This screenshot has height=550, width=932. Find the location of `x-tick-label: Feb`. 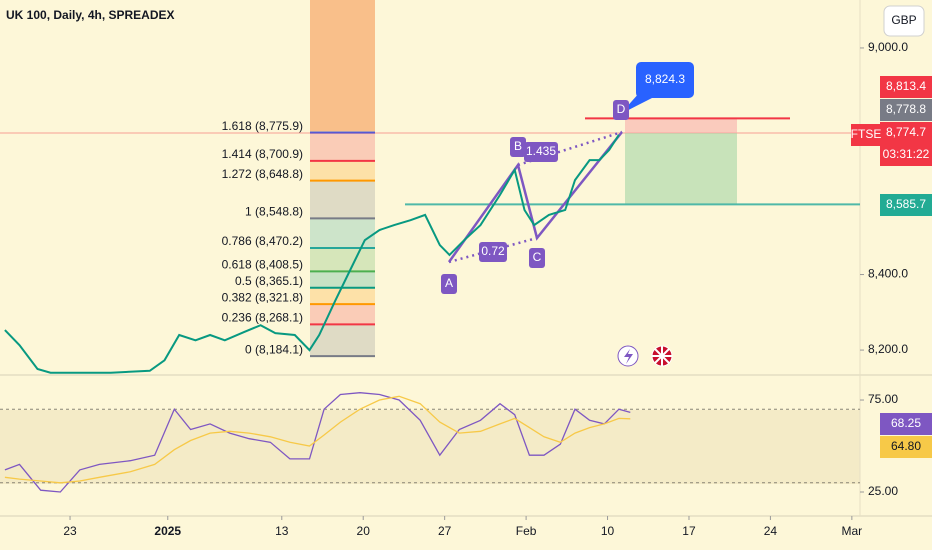

x-tick-label: Feb is located at coordinates (526, 531).